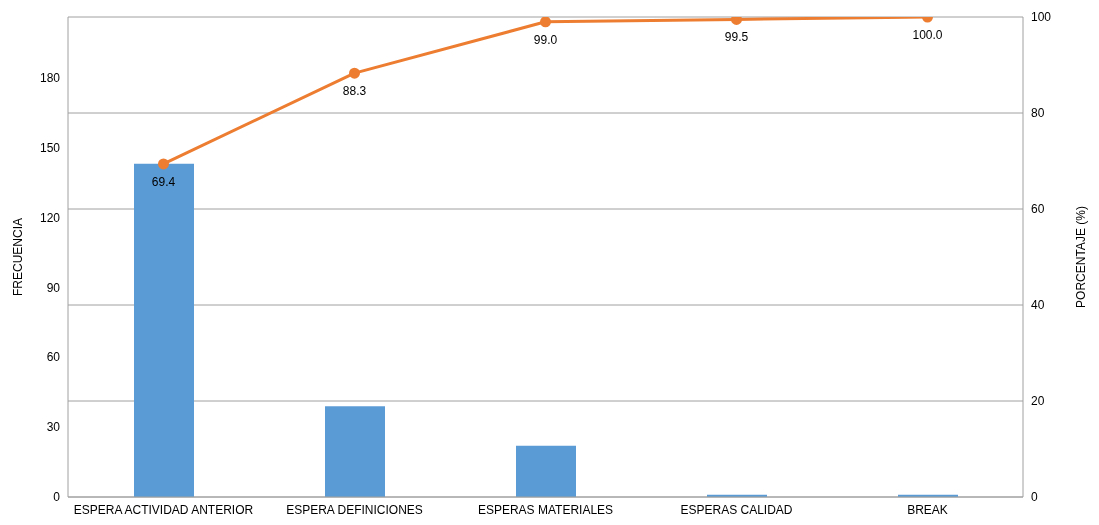 The height and width of the screenshot is (525, 1099). What do you see at coordinates (50, 77) in the screenshot?
I see `y-tick-label: 180` at bounding box center [50, 77].